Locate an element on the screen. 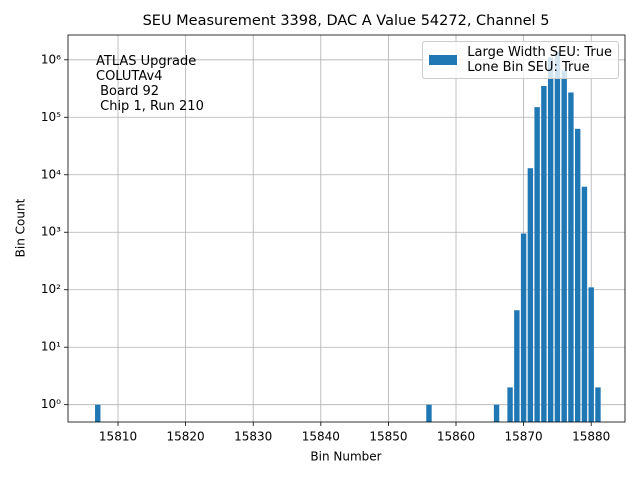 The width and height of the screenshot is (640, 480). x-tick-label: 15830 is located at coordinates (253, 437).